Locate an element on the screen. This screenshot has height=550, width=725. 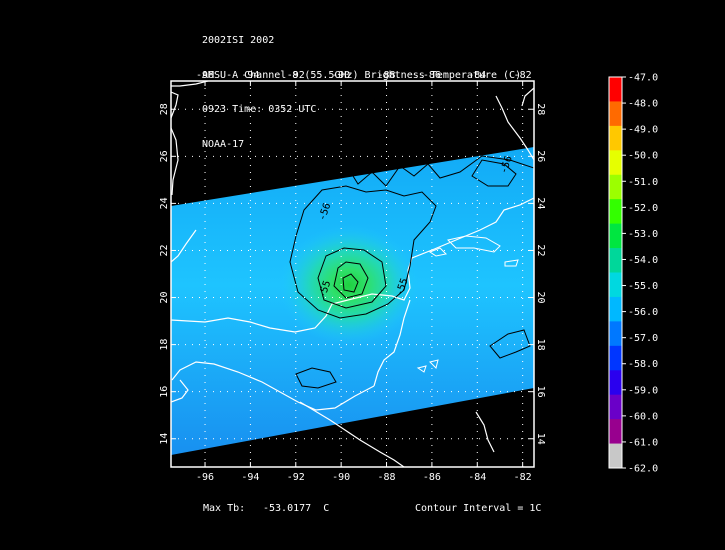
title-line-3: 0923 Time: 0352 UTC is located at coordinates (259, 109).